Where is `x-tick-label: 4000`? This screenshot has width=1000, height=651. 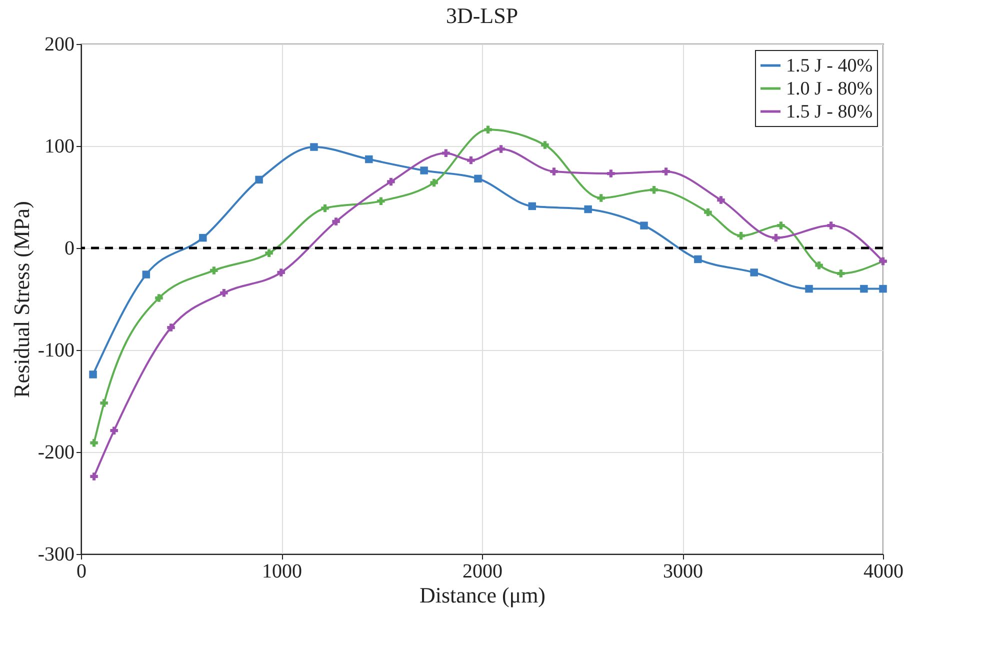 x-tick-label: 4000 is located at coordinates (884, 571).